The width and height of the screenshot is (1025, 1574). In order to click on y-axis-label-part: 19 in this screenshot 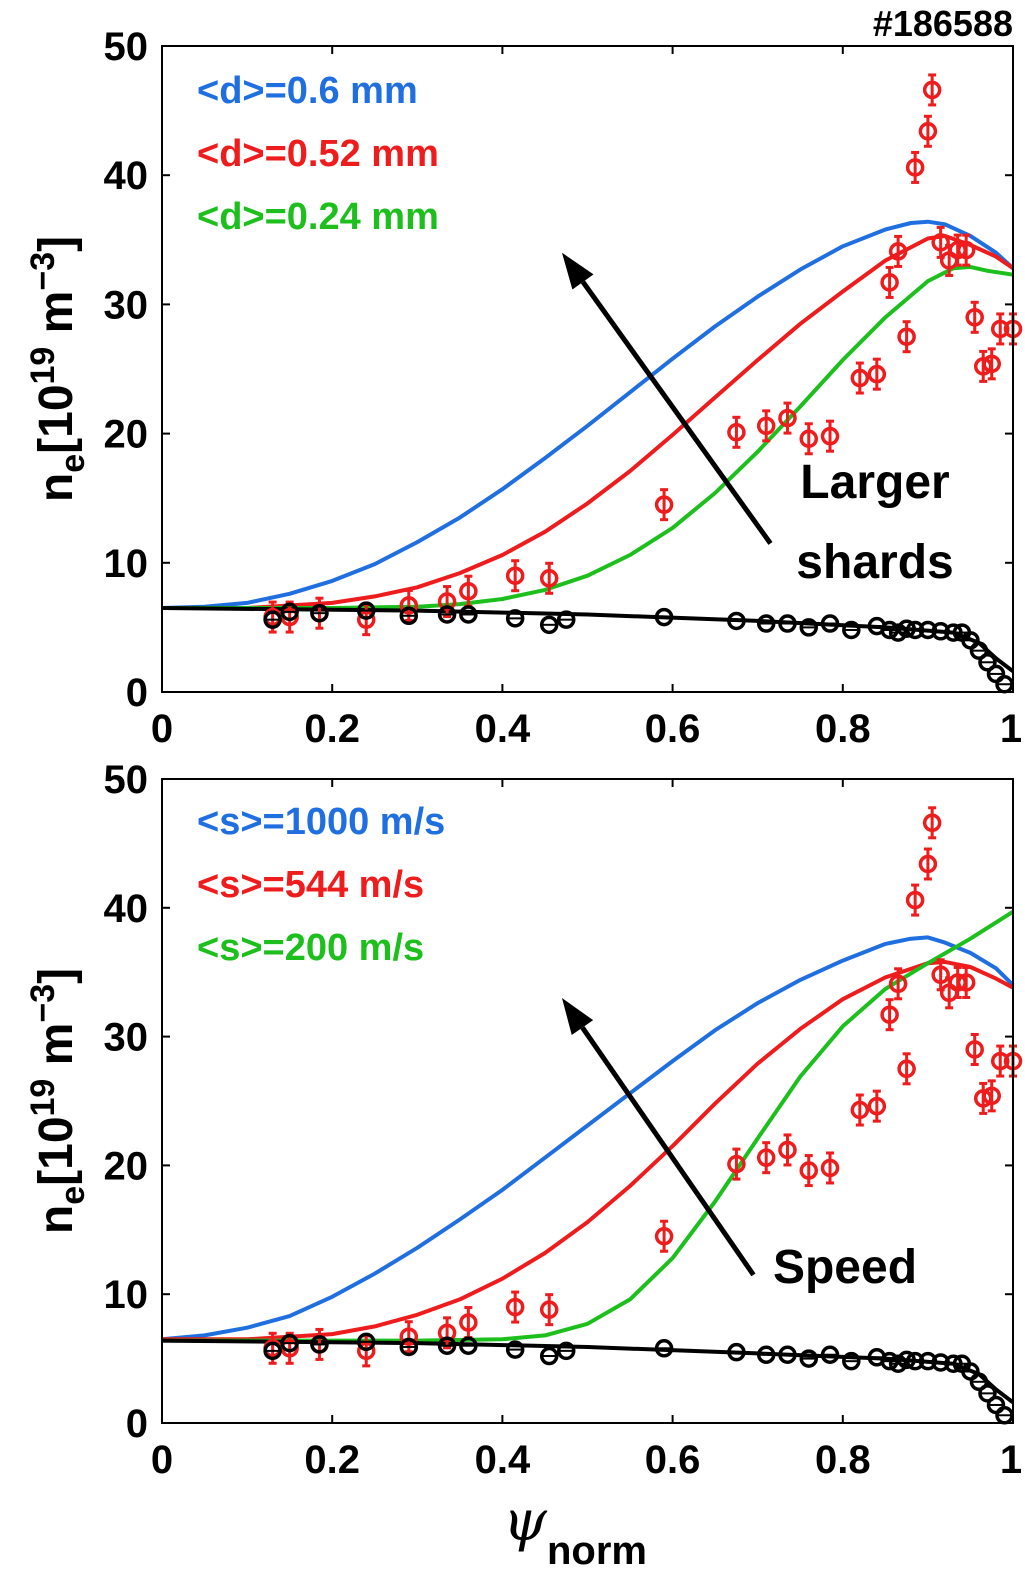, I will do `click(43, 1098)`.